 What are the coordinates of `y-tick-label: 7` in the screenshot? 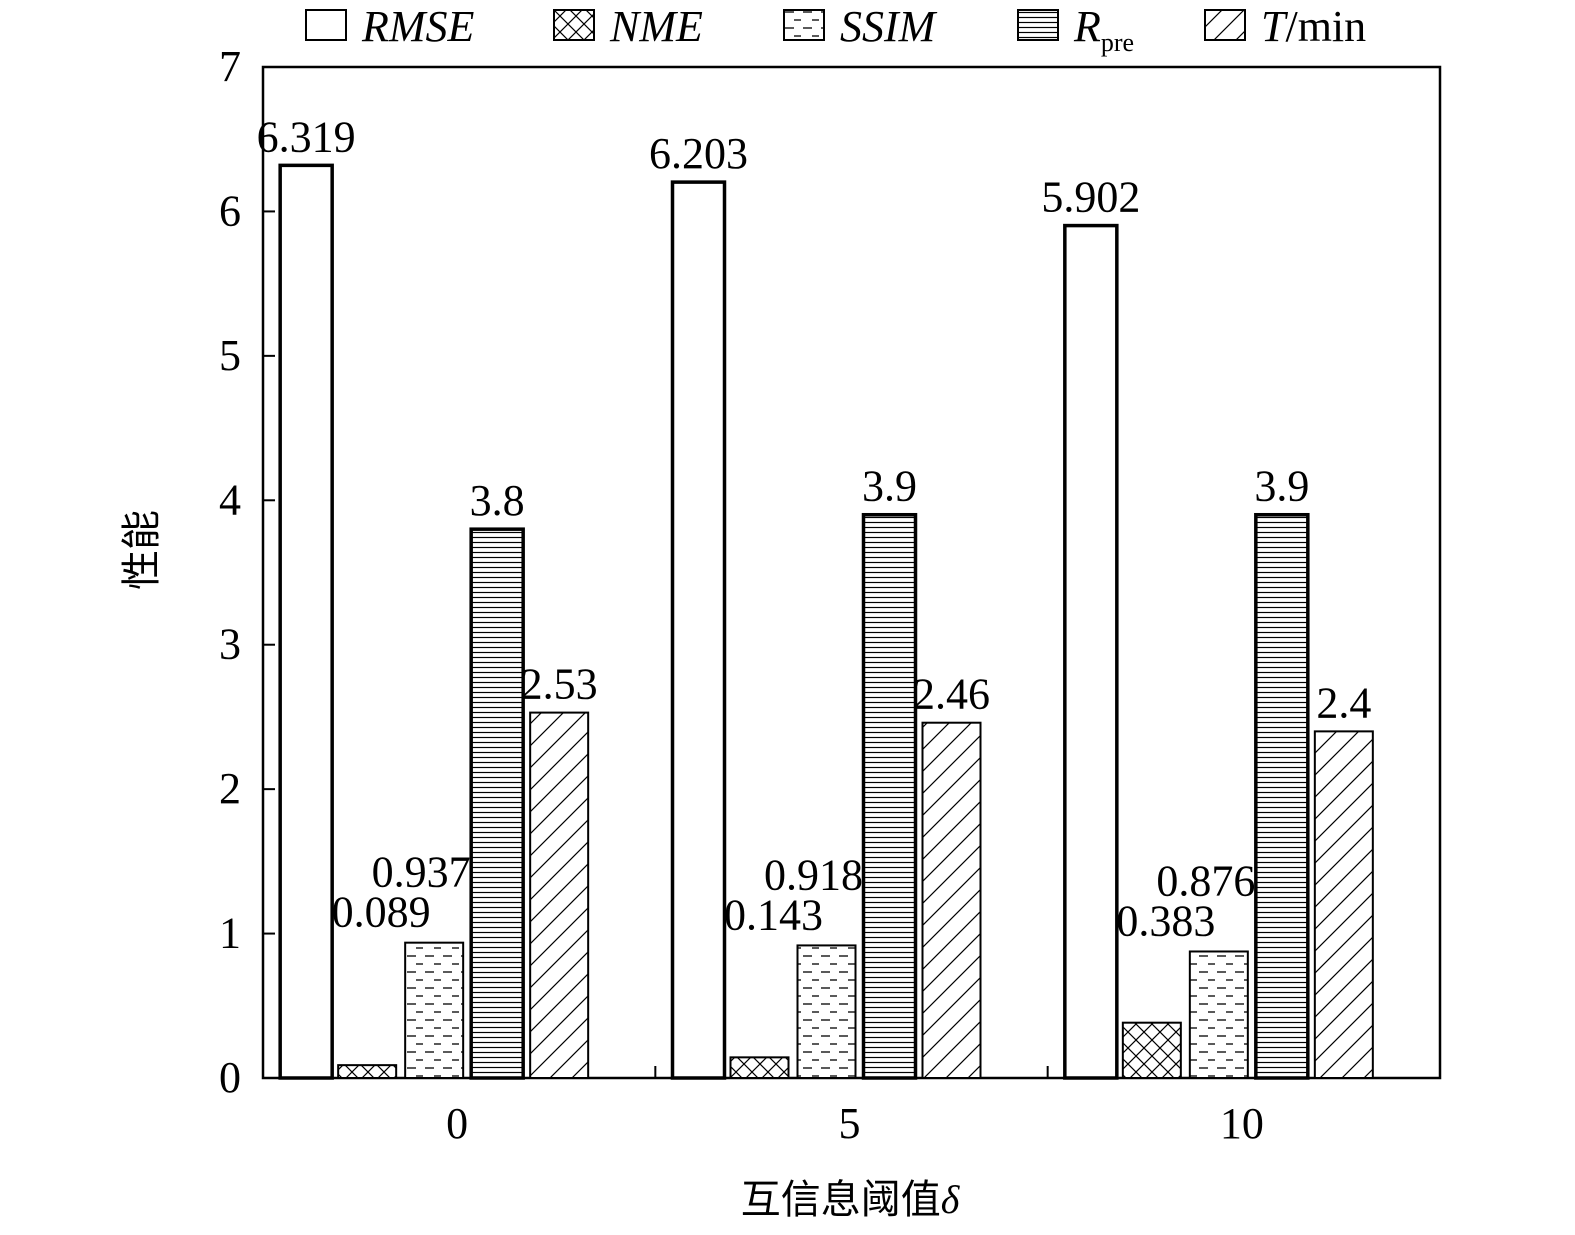 It's located at (230, 66).